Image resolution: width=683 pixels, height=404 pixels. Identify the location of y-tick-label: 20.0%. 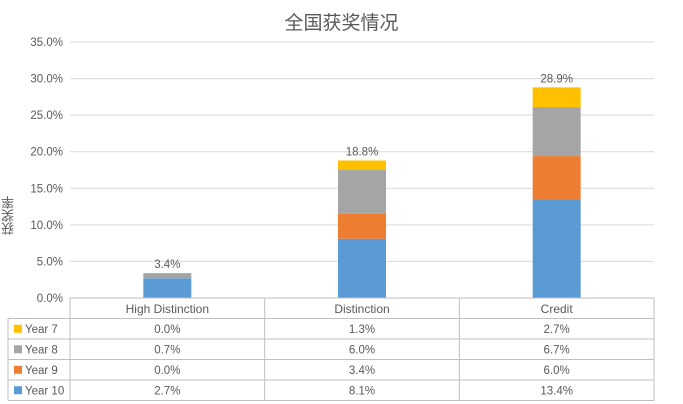
(46, 153).